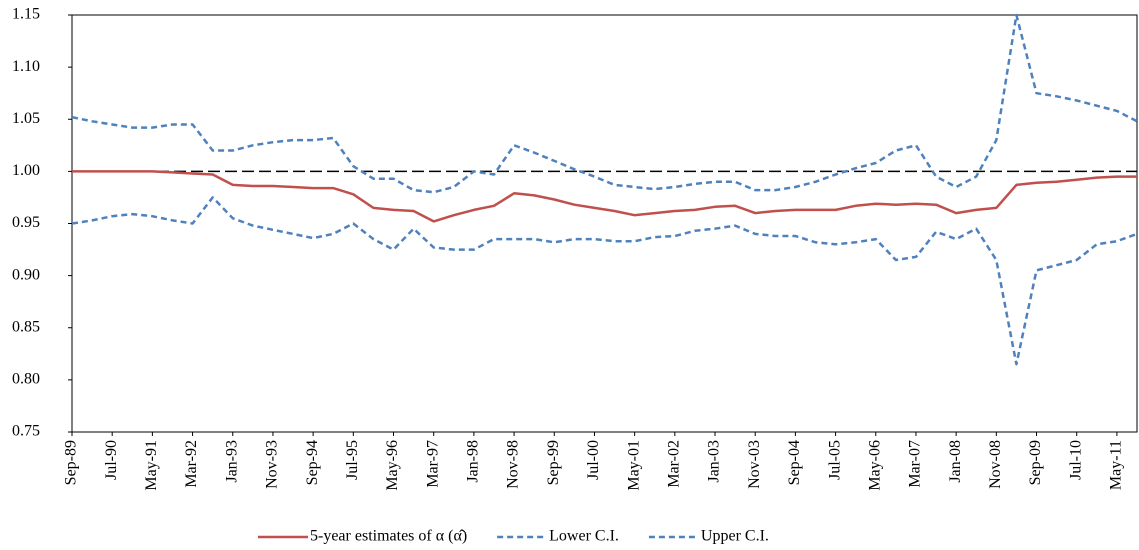 Image resolution: width=1139 pixels, height=550 pixels. Describe the element at coordinates (352, 460) in the screenshot. I see `x-tick-label: Jul-95` at that location.